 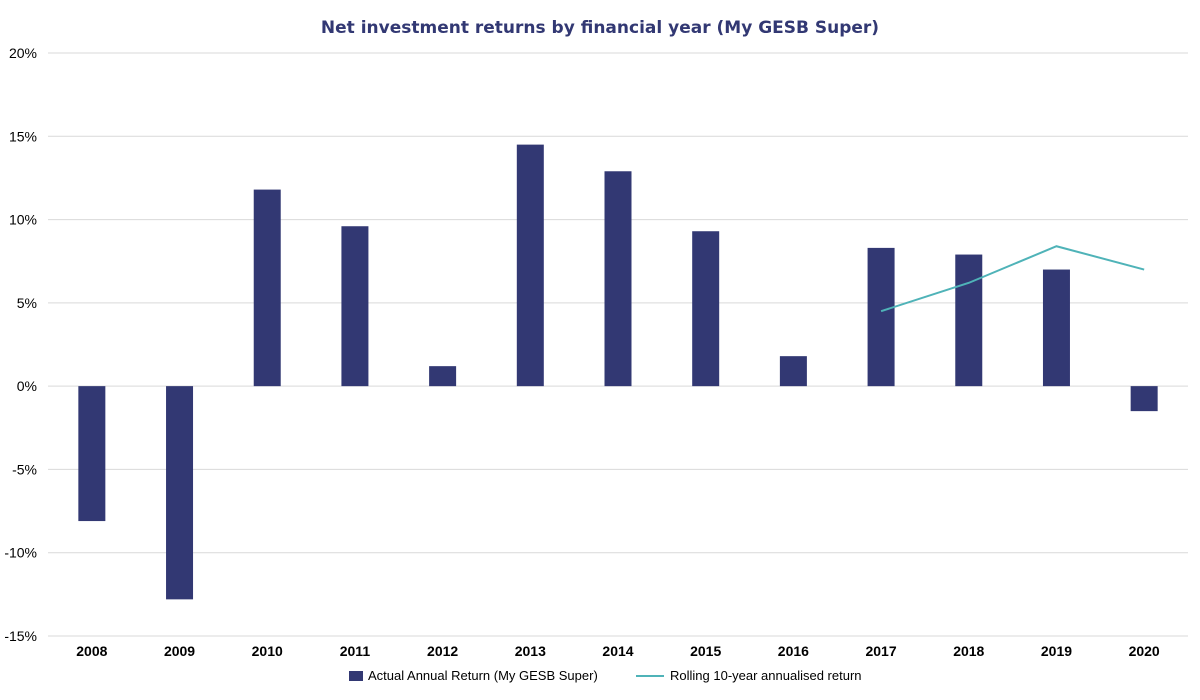 I want to click on y-tick-label: 0%, so click(x=27, y=386).